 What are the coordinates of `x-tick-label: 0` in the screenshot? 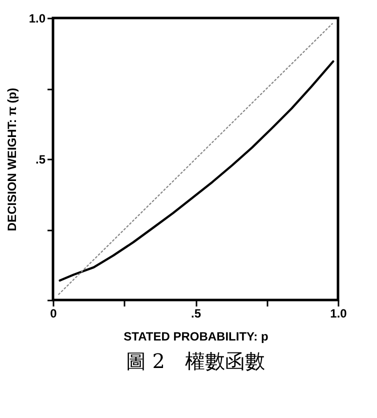 It's located at (54, 313).